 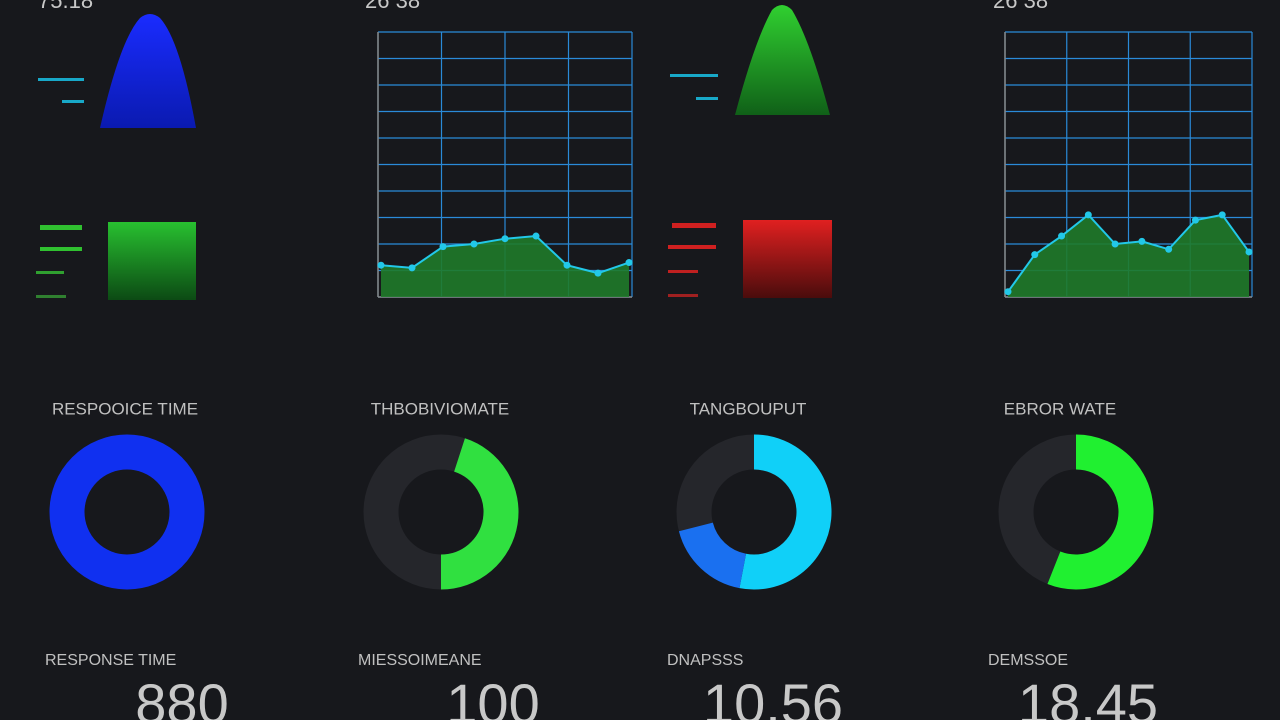 I want to click on red-bar, so click(x=787, y=259).